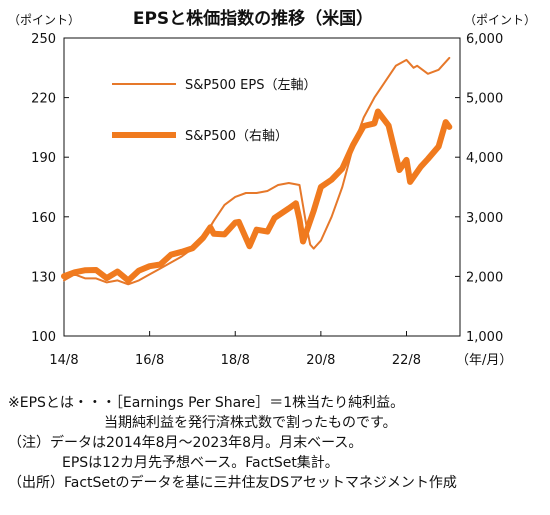 This screenshot has width=550, height=515. I want to click on legend: S&P500 EPS（左軸） S&P500（右軸）, so click(214, 111).